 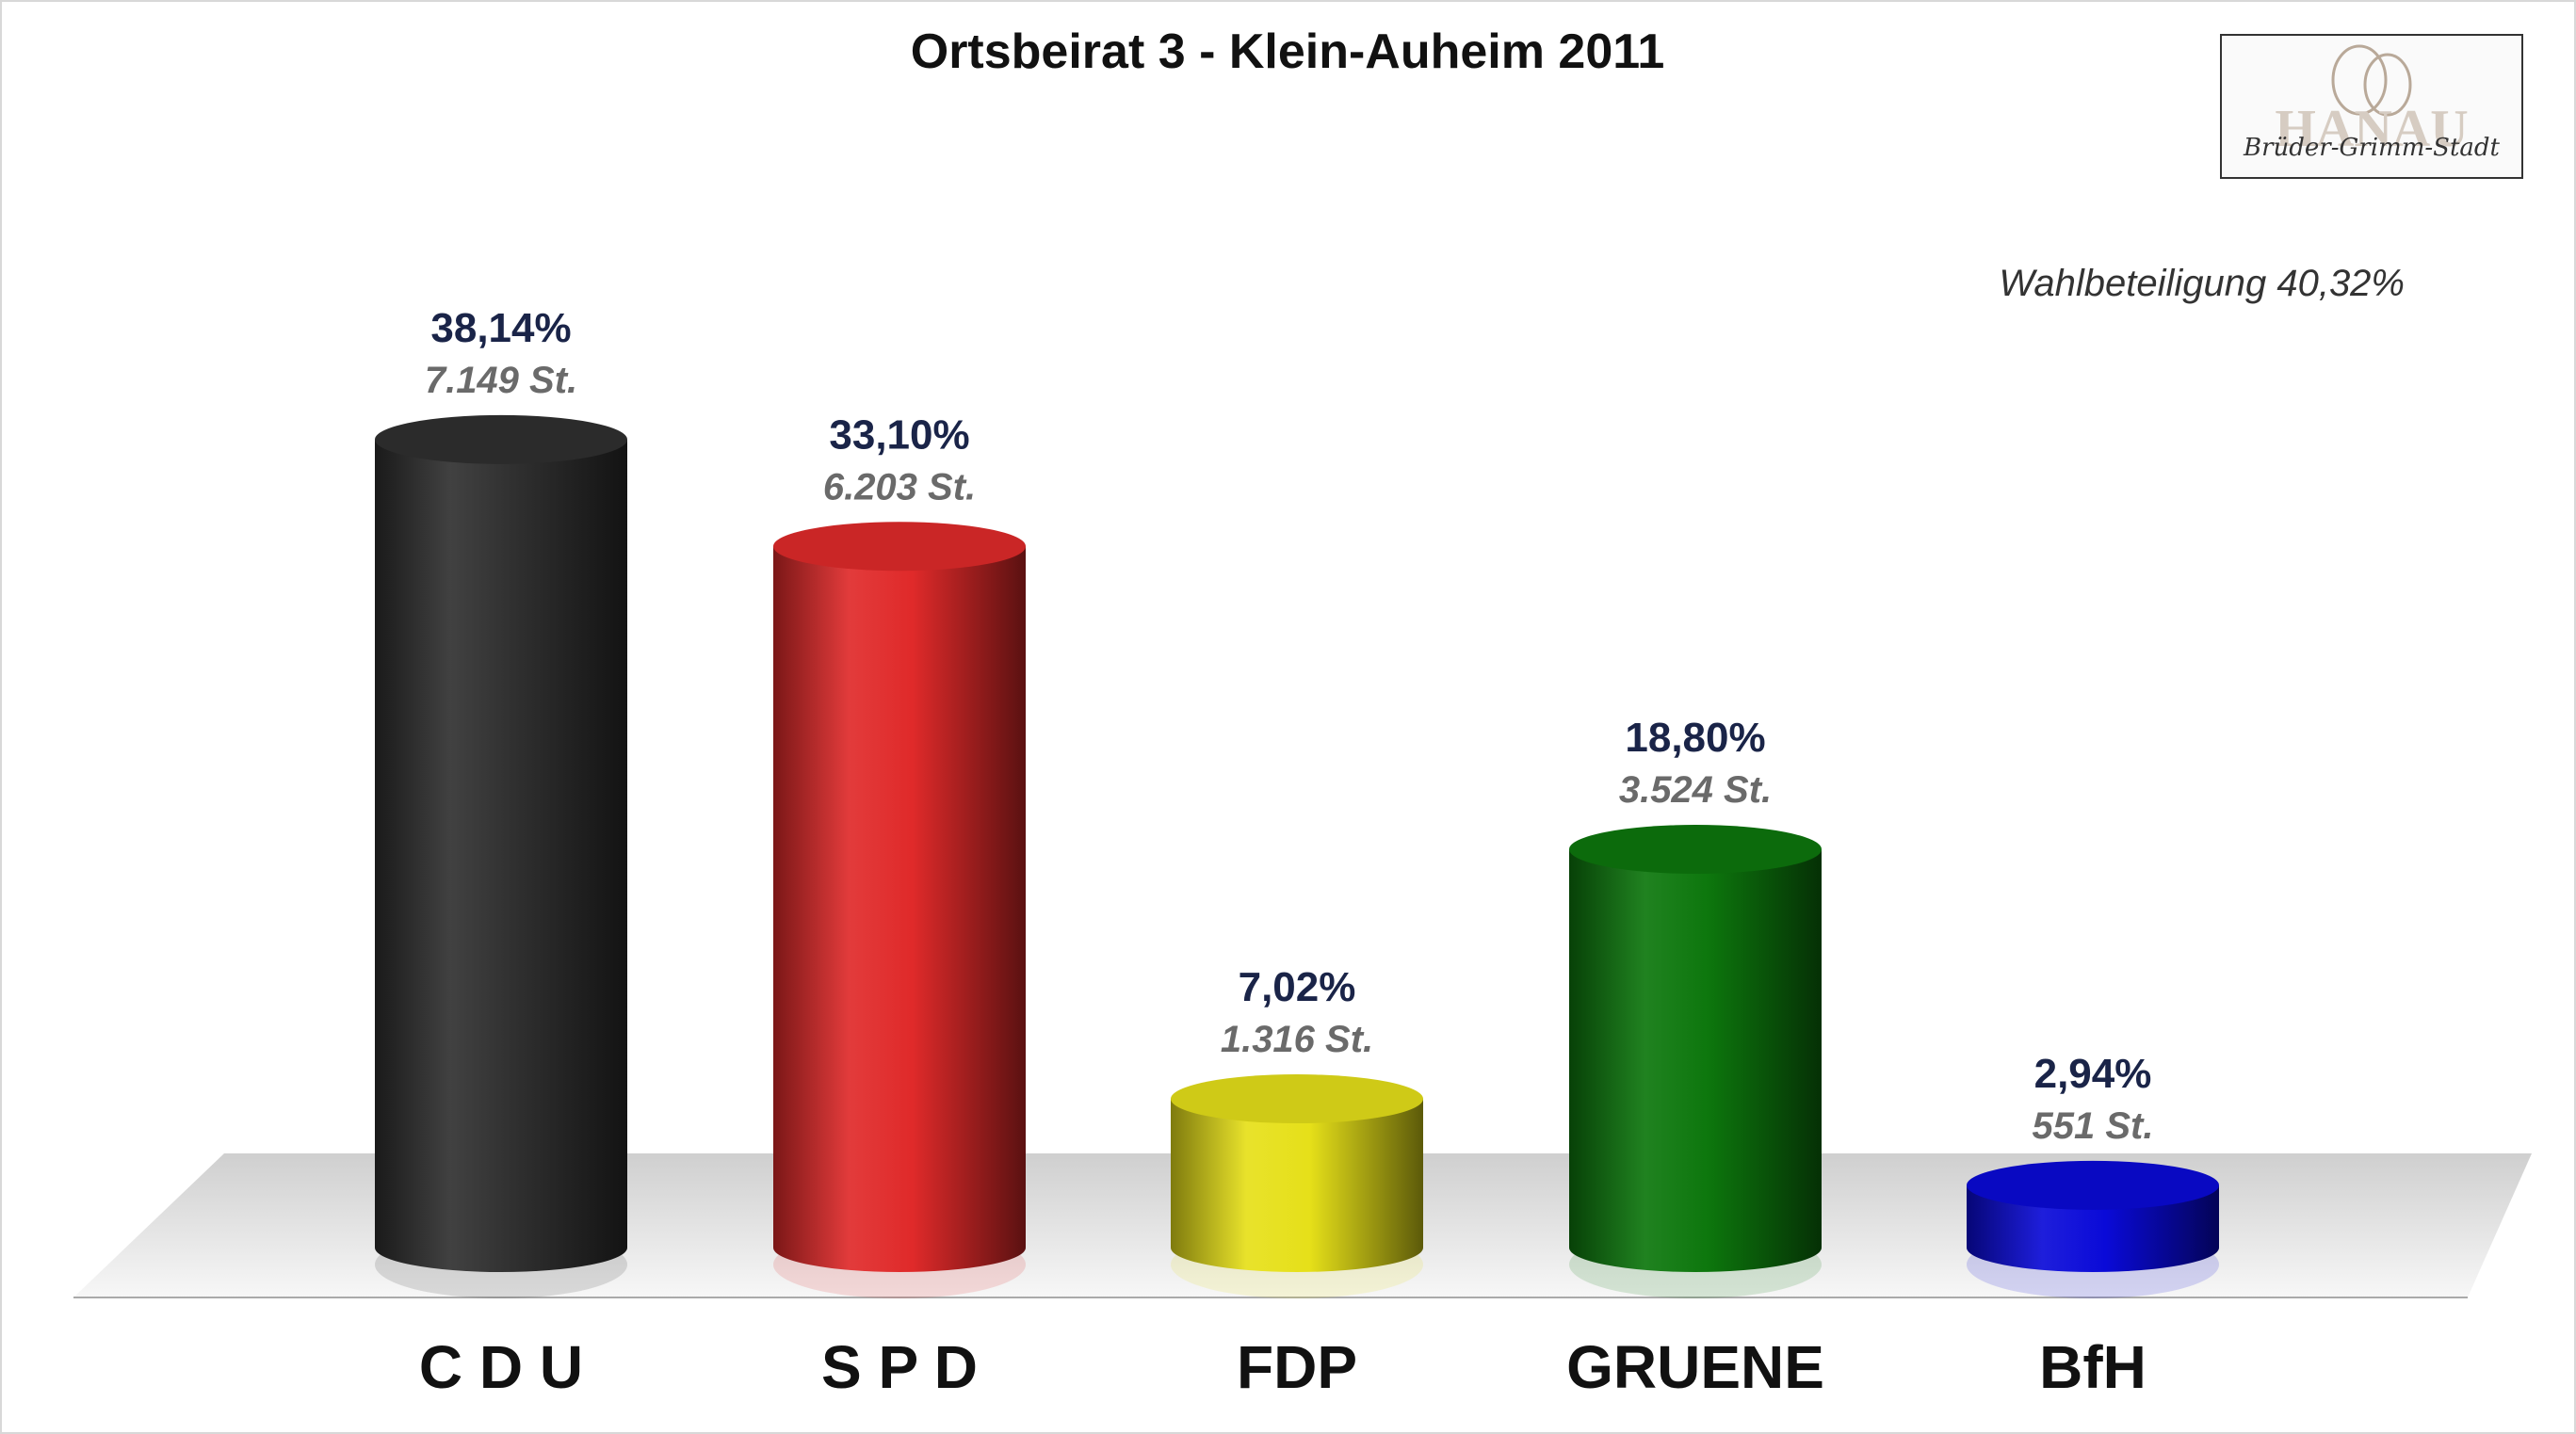 I want to click on category-label: C D U, so click(x=501, y=1367).